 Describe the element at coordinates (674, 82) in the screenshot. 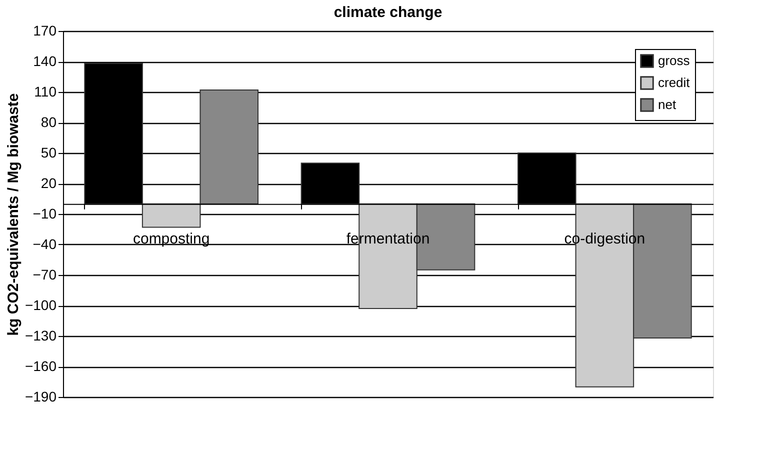

I see `legend-label: credit` at that location.